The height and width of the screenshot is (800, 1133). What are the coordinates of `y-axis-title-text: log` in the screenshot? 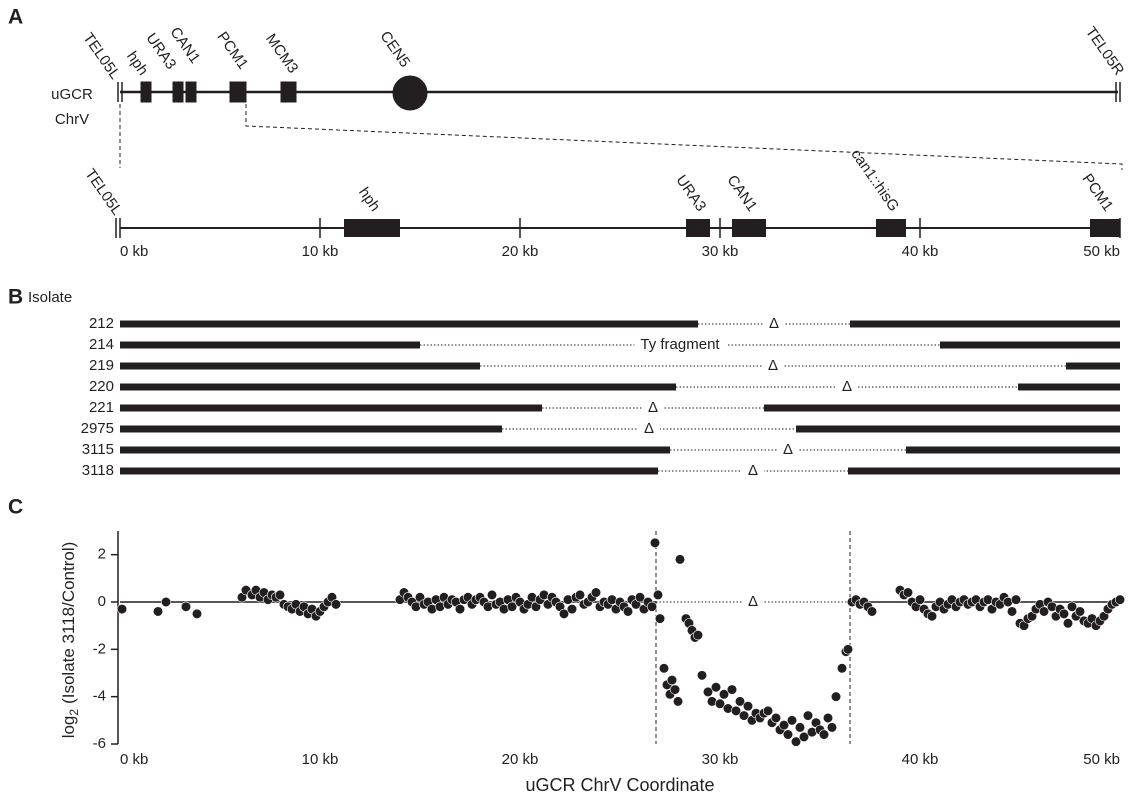 It's located at (68, 727).